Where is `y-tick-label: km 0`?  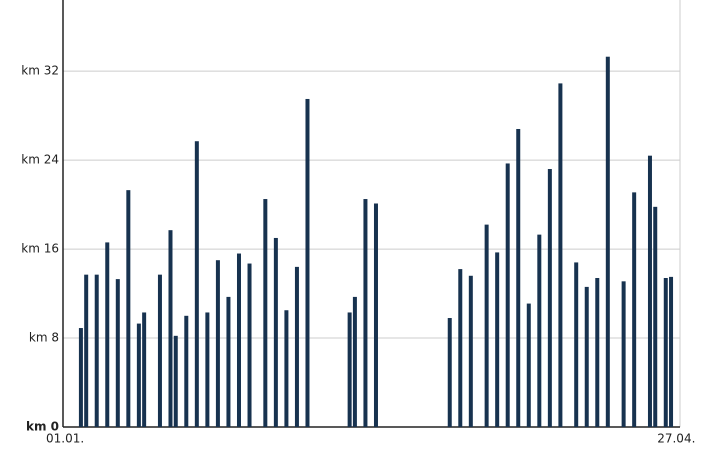
y-tick-label: km 0 is located at coordinates (42, 427).